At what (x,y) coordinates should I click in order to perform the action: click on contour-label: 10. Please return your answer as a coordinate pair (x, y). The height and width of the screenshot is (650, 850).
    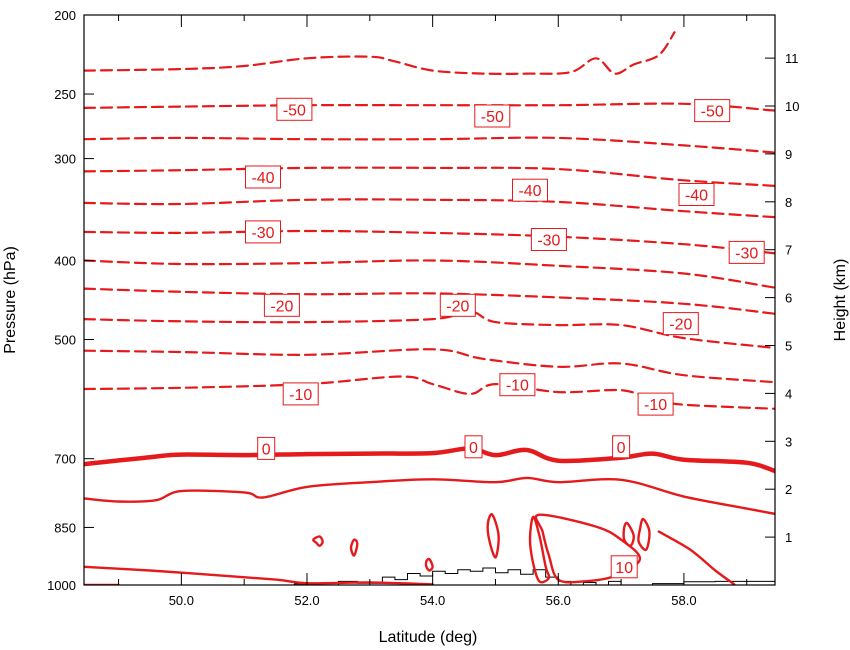
    Looking at the image, I should click on (624, 568).